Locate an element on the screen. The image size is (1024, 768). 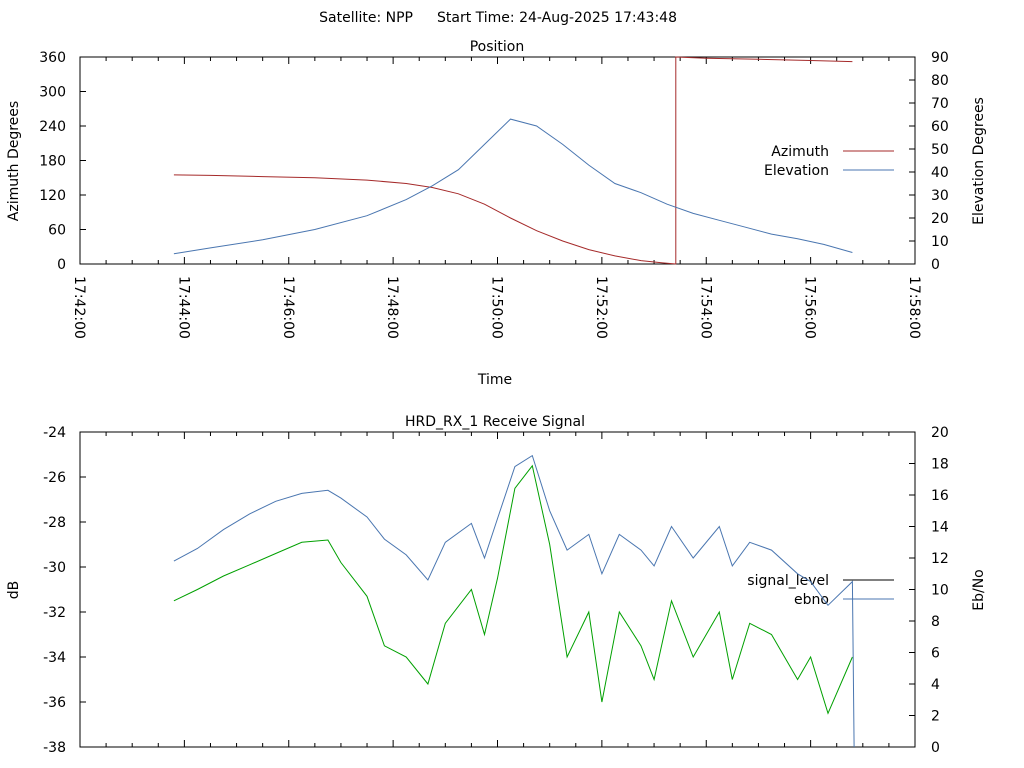
signal-y2-tick-label: 16 is located at coordinates (940, 496).